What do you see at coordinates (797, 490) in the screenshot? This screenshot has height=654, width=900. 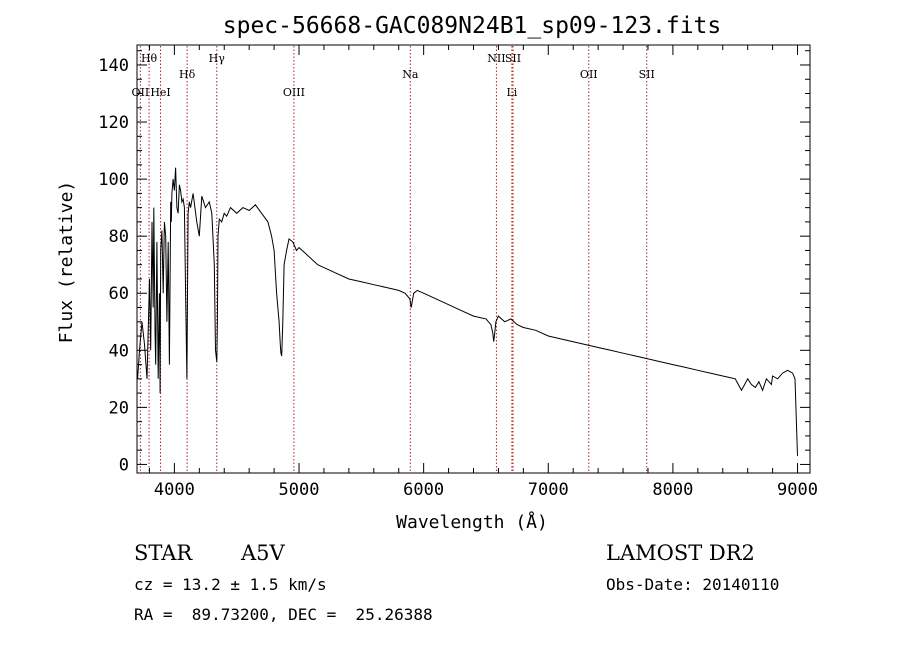 I see `x-tick-label: 9000` at bounding box center [797, 490].